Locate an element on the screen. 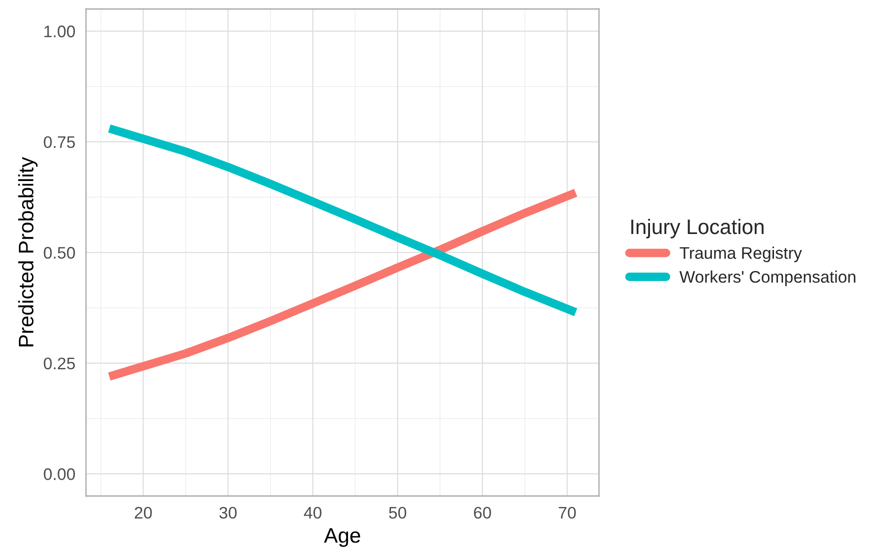  legend-label: Workers' Compensation is located at coordinates (767, 278).